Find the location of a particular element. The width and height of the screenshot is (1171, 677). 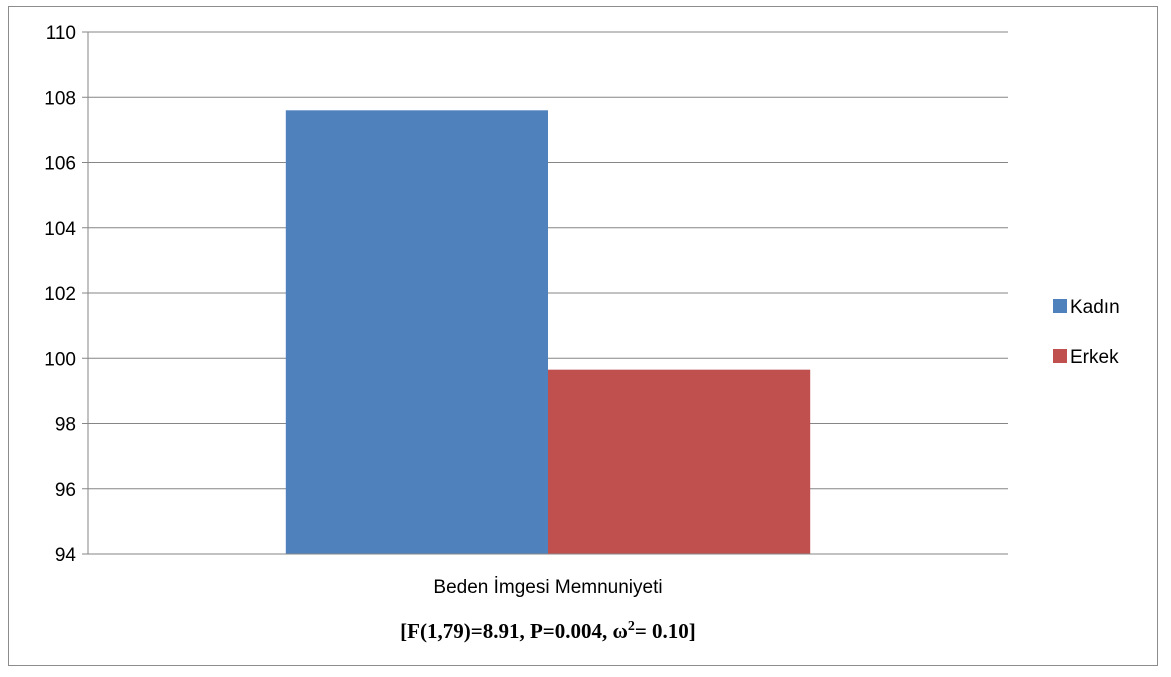

y-tick-label: 102 is located at coordinates (60, 294).